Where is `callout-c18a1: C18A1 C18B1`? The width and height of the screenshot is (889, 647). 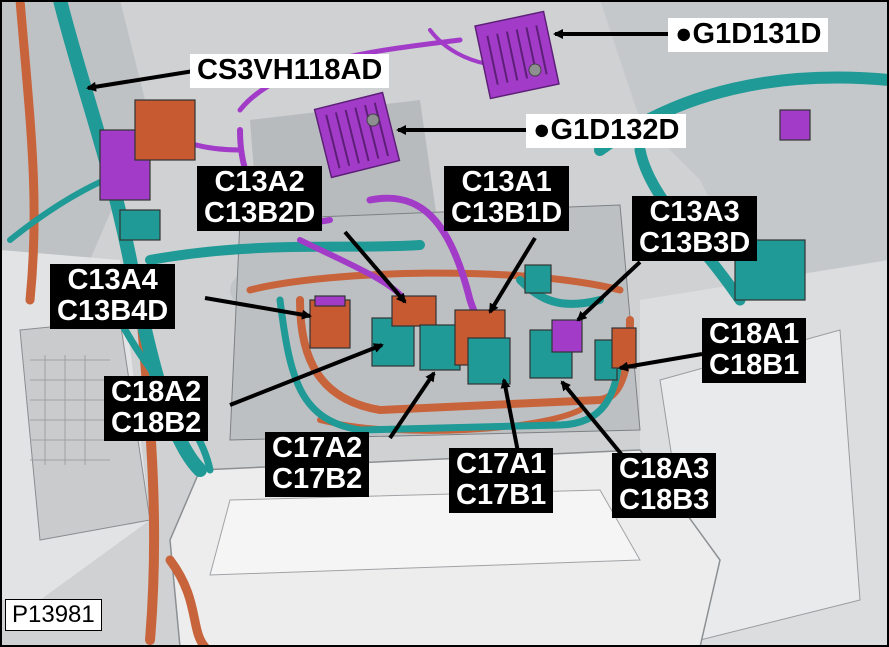 callout-c18a1: C18A1 C18B1 is located at coordinates (754, 350).